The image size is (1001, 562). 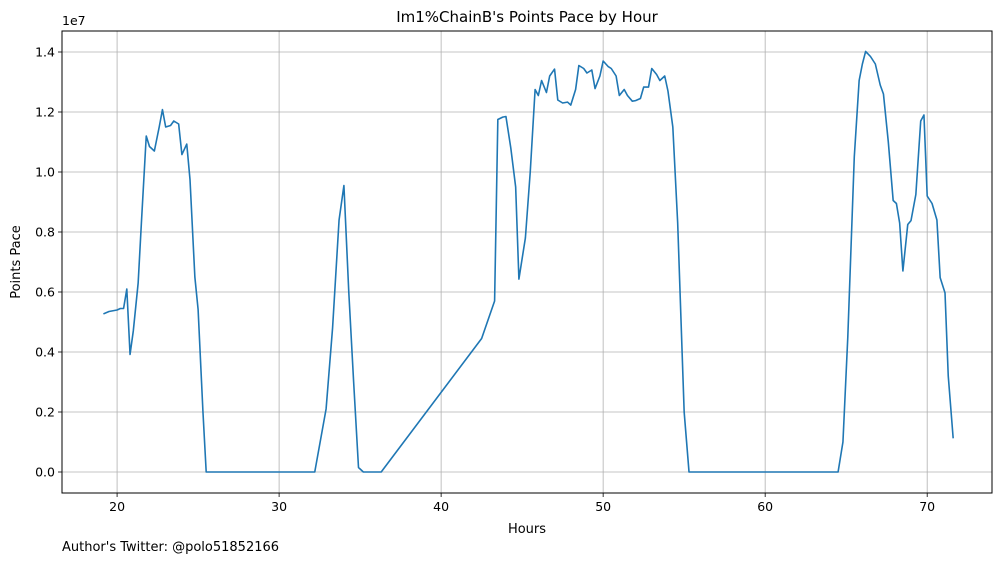 What do you see at coordinates (45, 112) in the screenshot?
I see `y-tick-label: 1.2` at bounding box center [45, 112].